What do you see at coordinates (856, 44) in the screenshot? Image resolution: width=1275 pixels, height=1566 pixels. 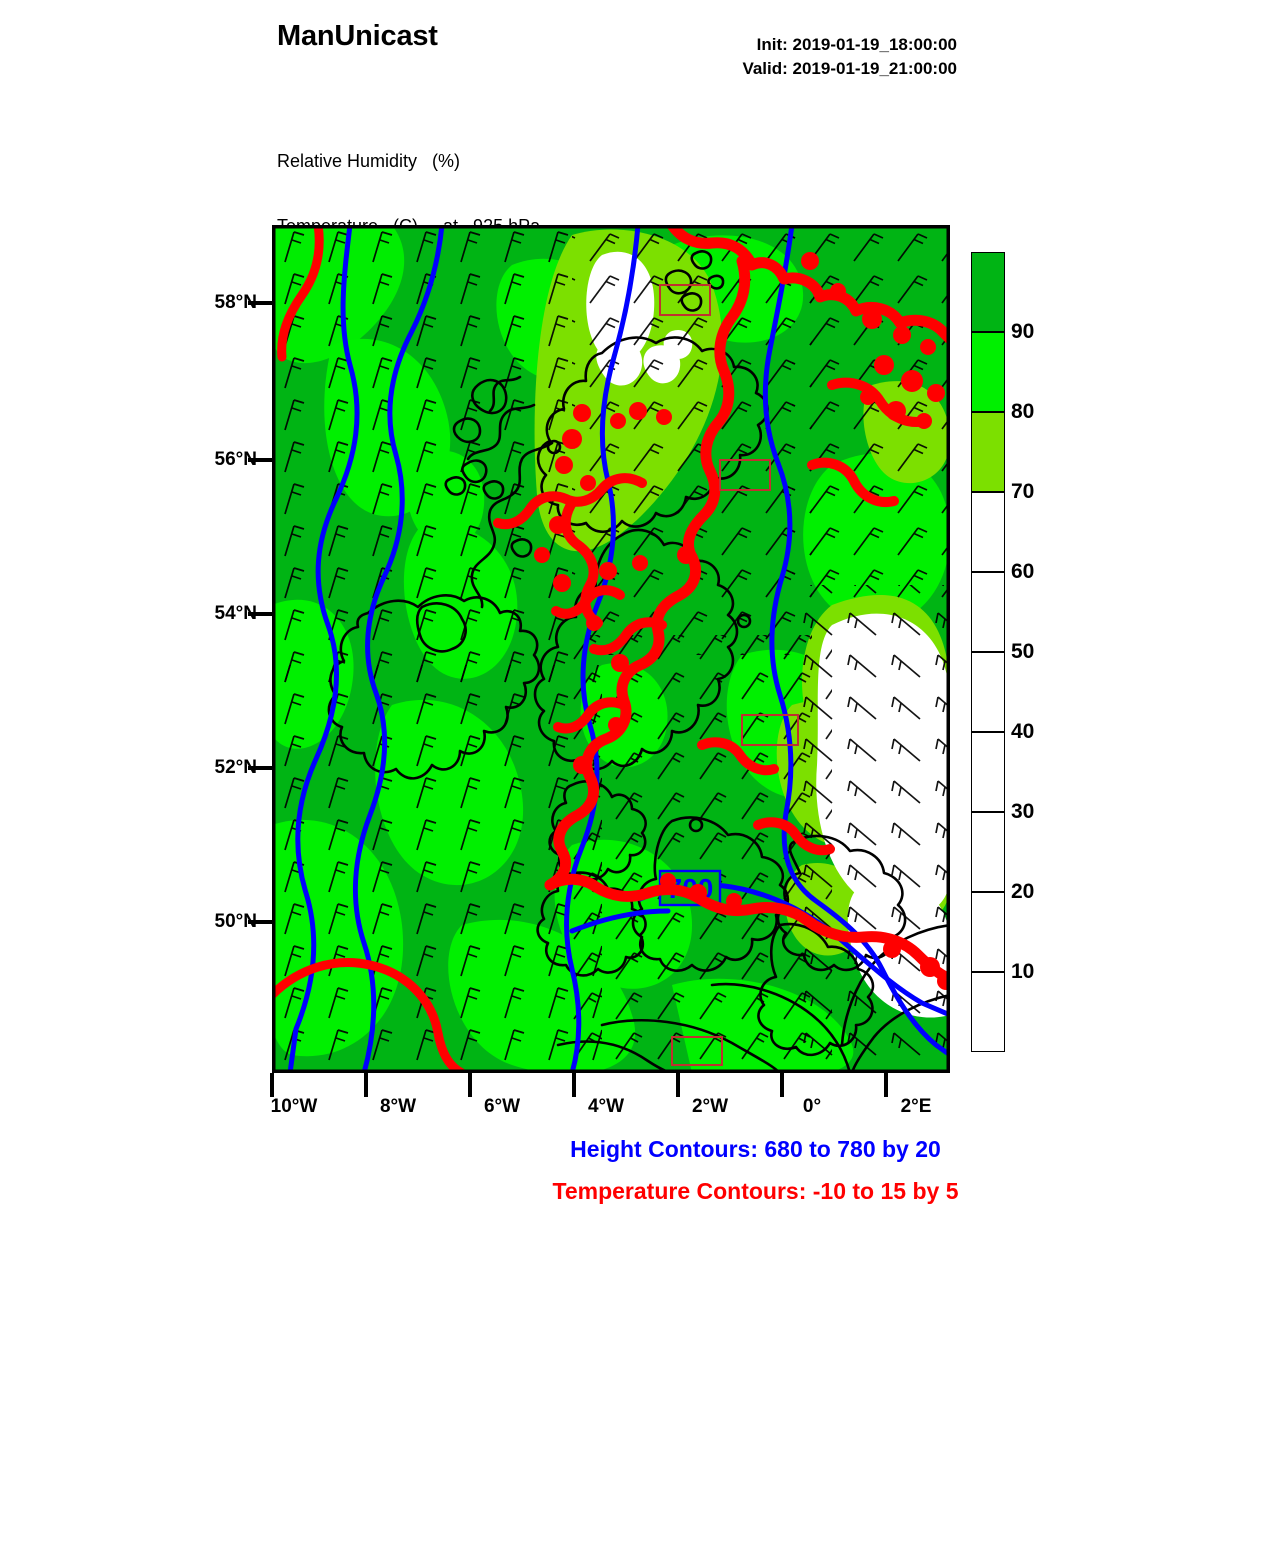 I see `init-time: Init: 2019-01-19_18:00:00` at bounding box center [856, 44].